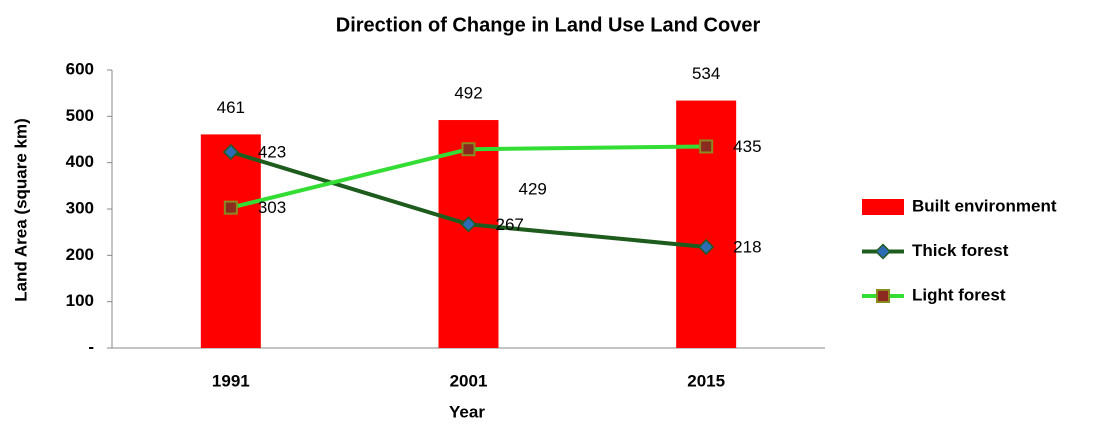 The image size is (1097, 425). What do you see at coordinates (747, 146) in the screenshot?
I see `data-label: 435` at bounding box center [747, 146].